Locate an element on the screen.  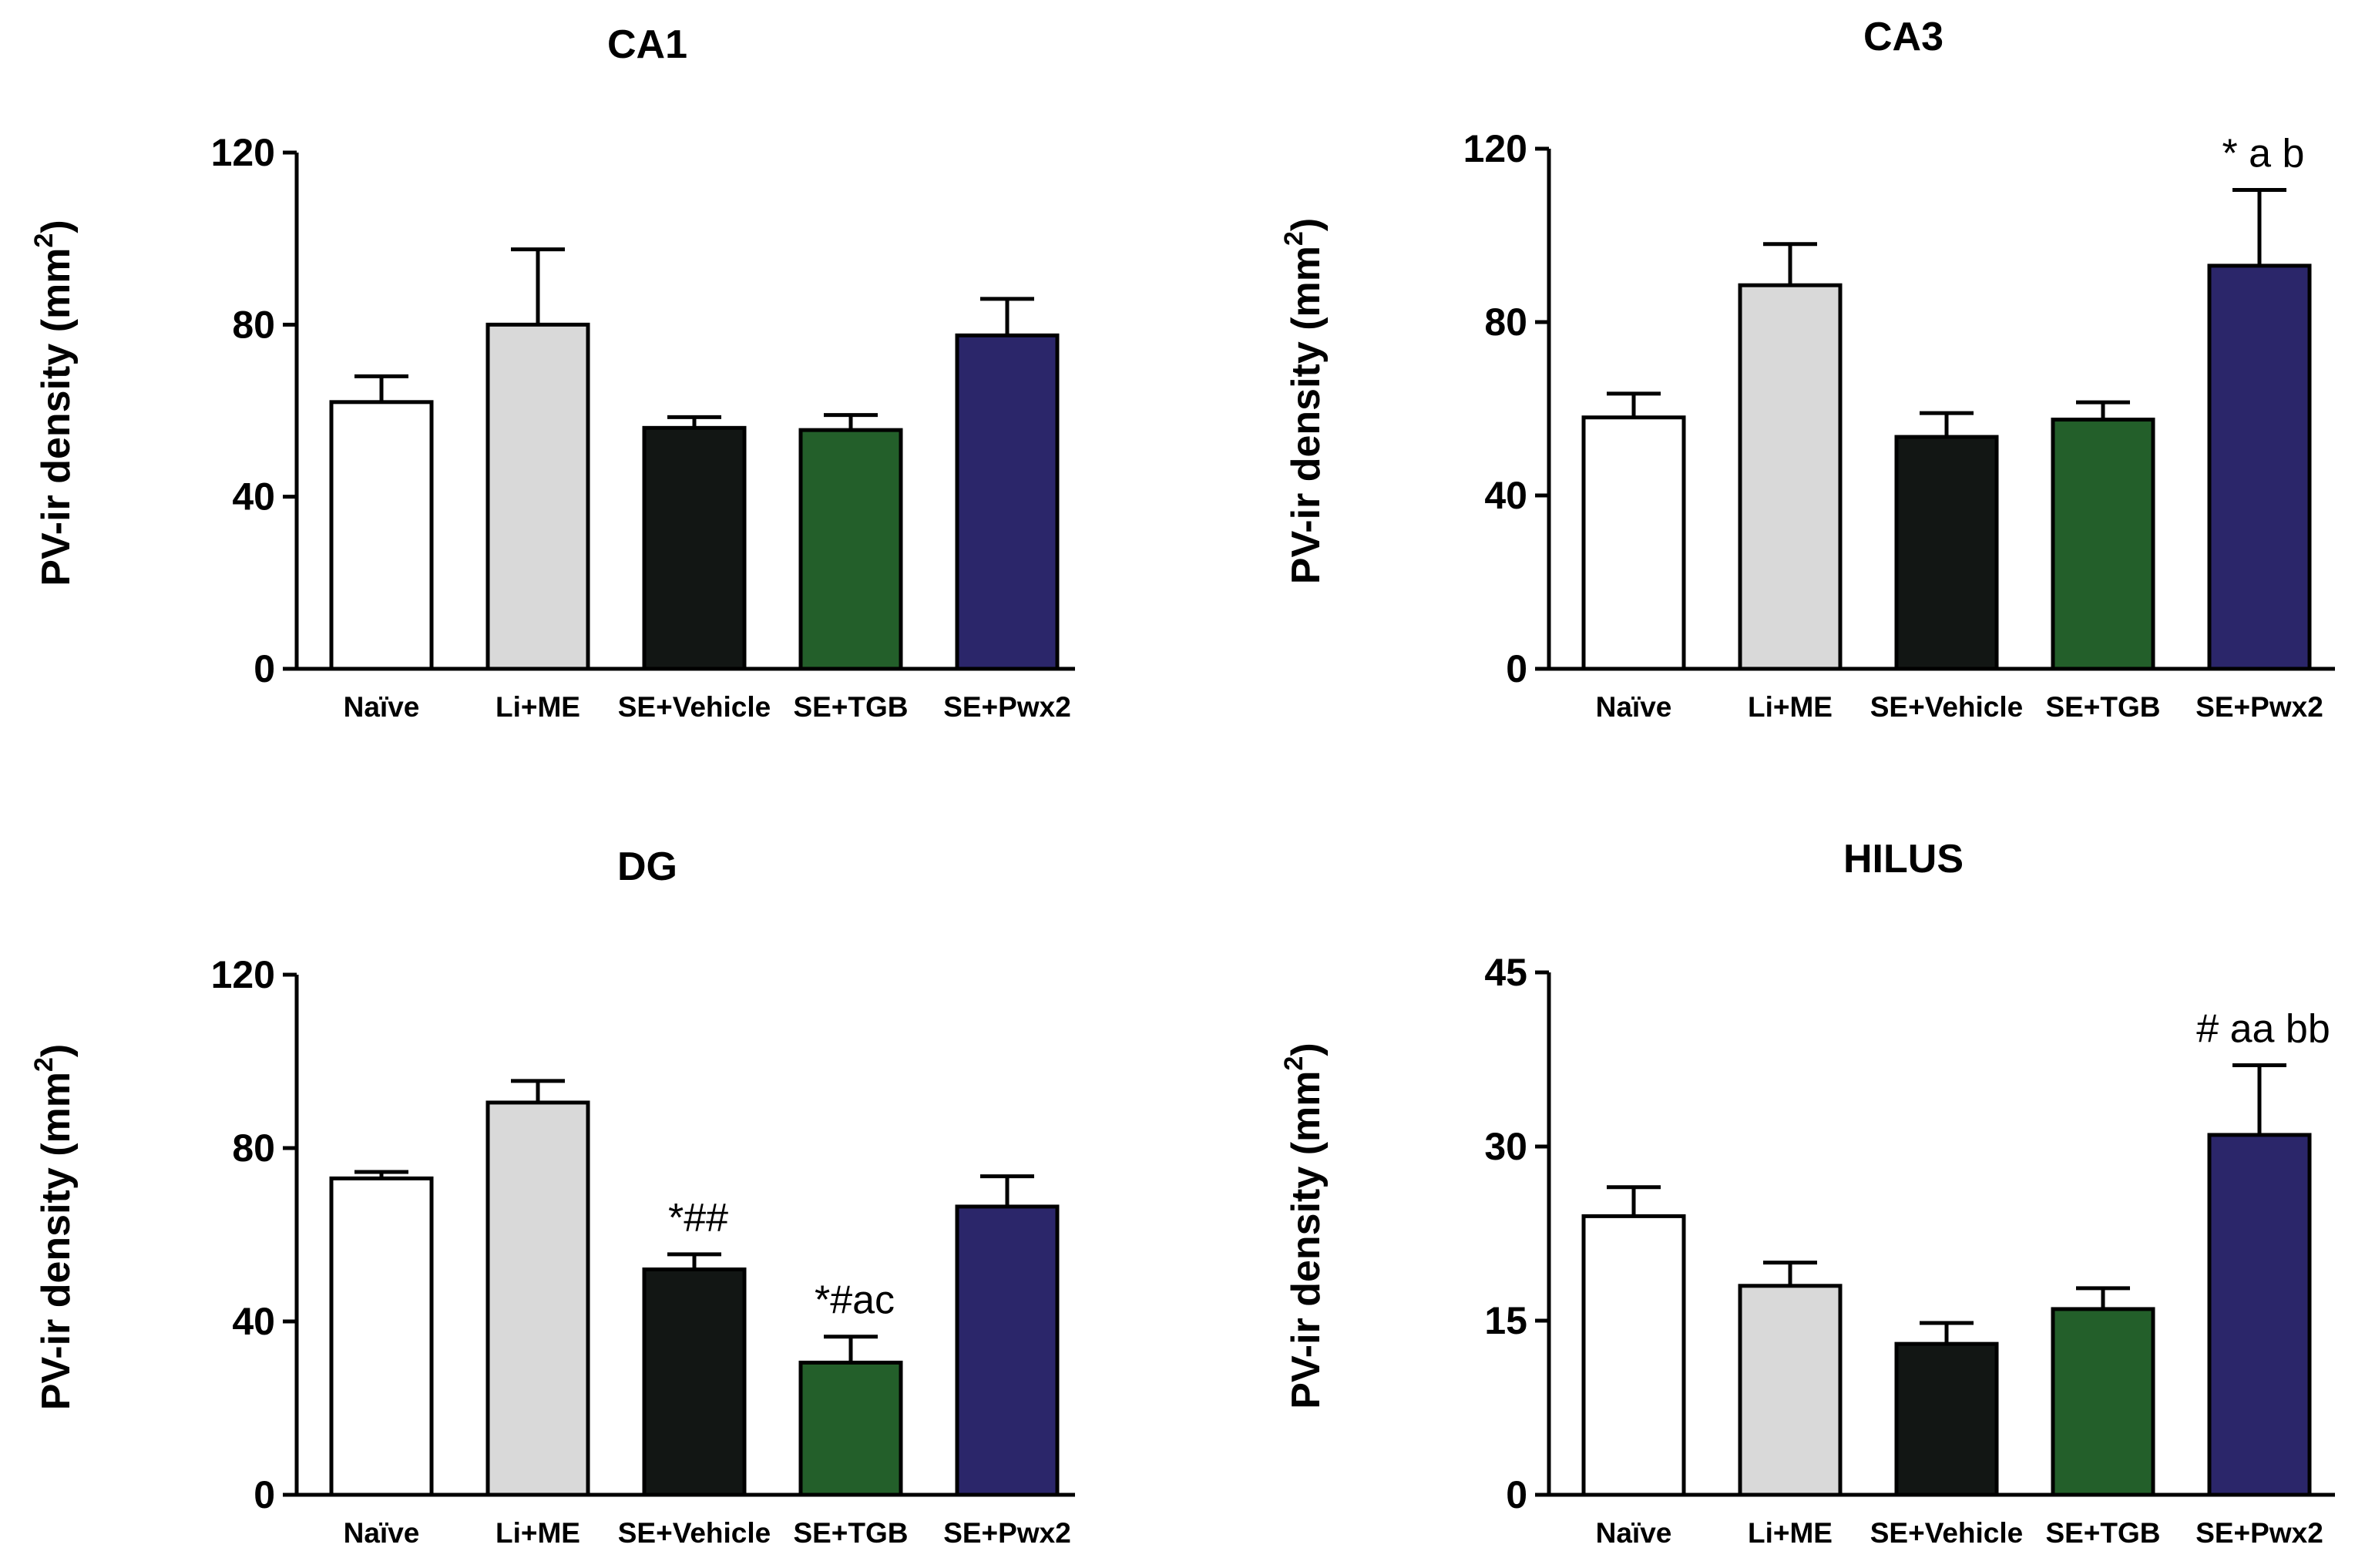
significance-annotation: * a b is located at coordinates (2263, 153).